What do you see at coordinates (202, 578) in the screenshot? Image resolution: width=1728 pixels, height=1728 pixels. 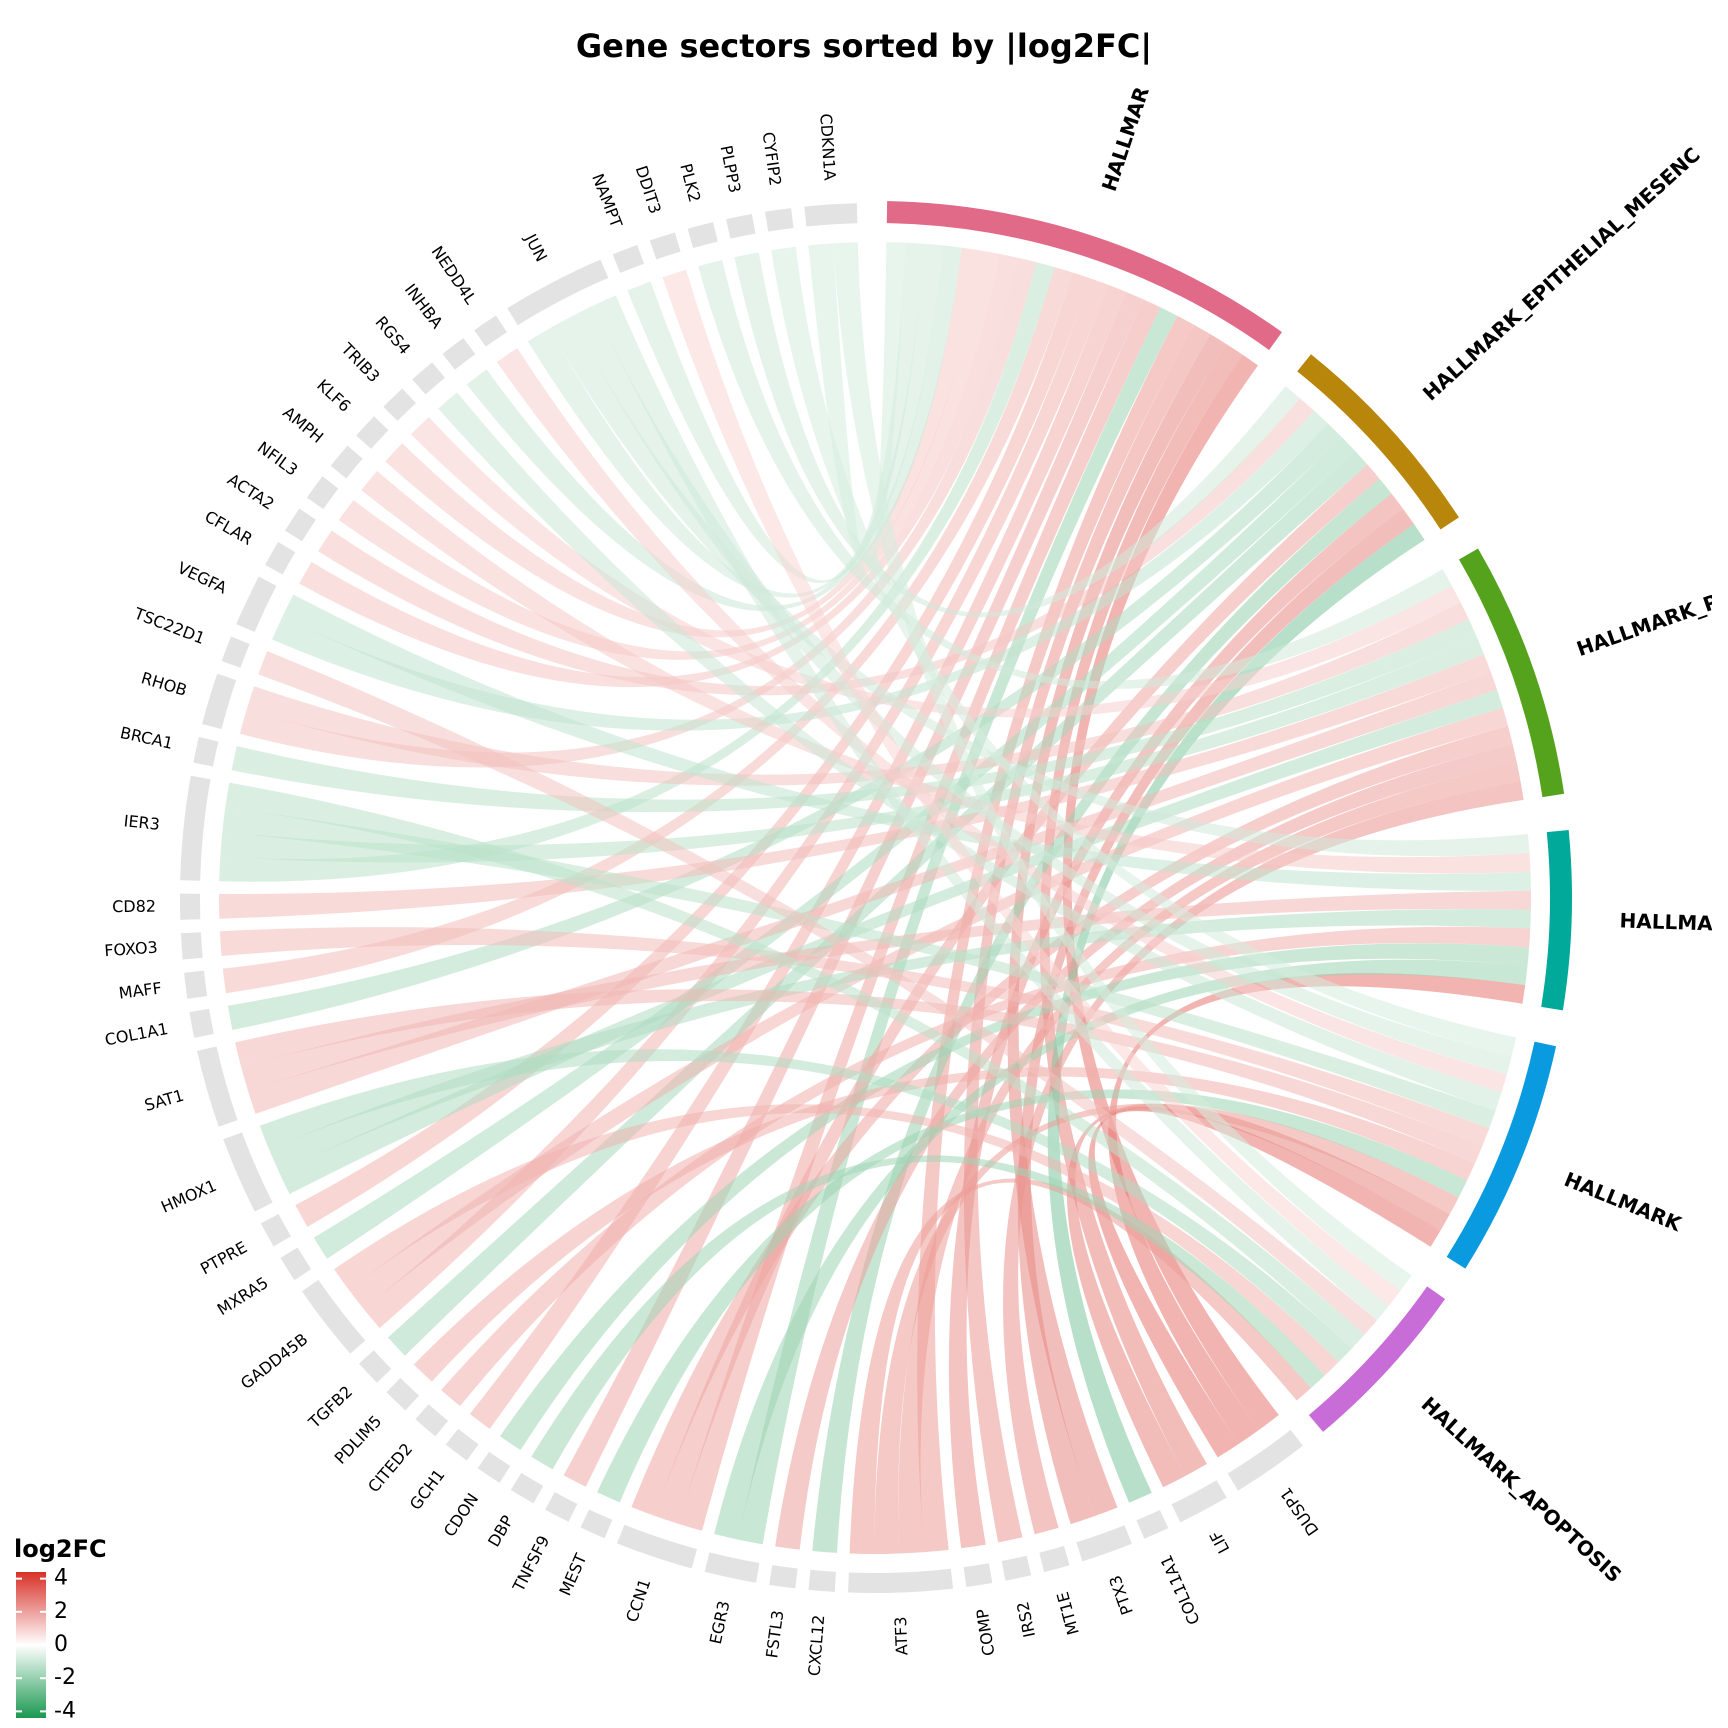 I see `gene-label: VEGFA` at bounding box center [202, 578].